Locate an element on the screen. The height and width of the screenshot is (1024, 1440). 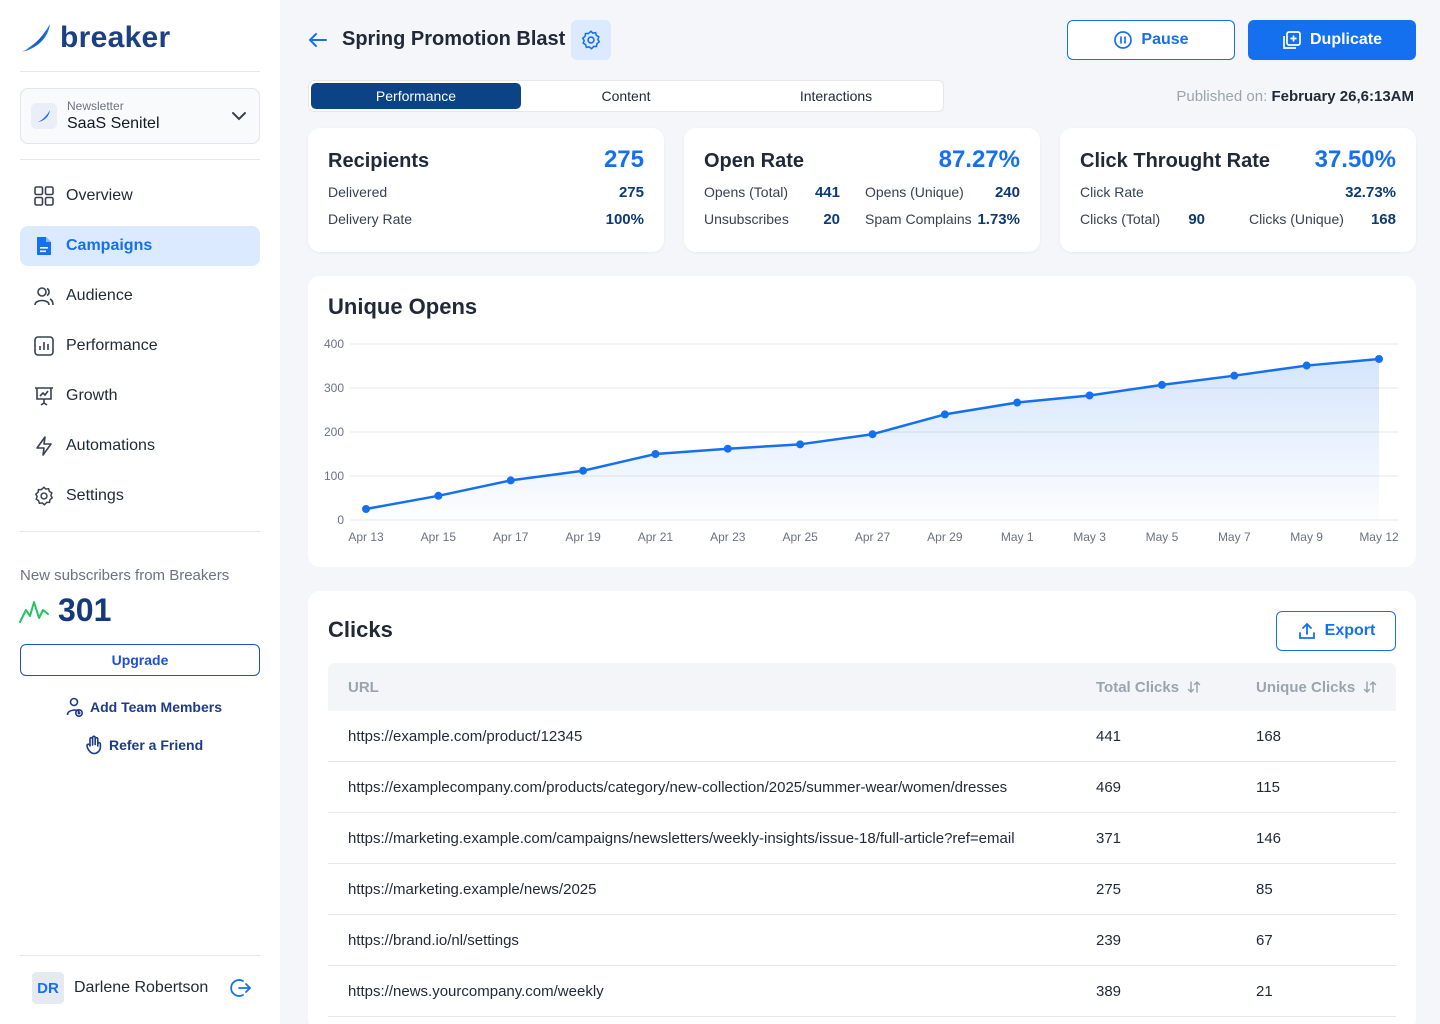
stat-value: 90 is located at coordinates (1196, 219).